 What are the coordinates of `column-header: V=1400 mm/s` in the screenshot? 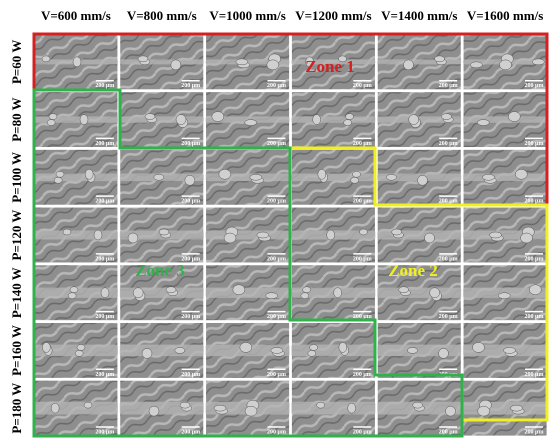 It's located at (419, 15).